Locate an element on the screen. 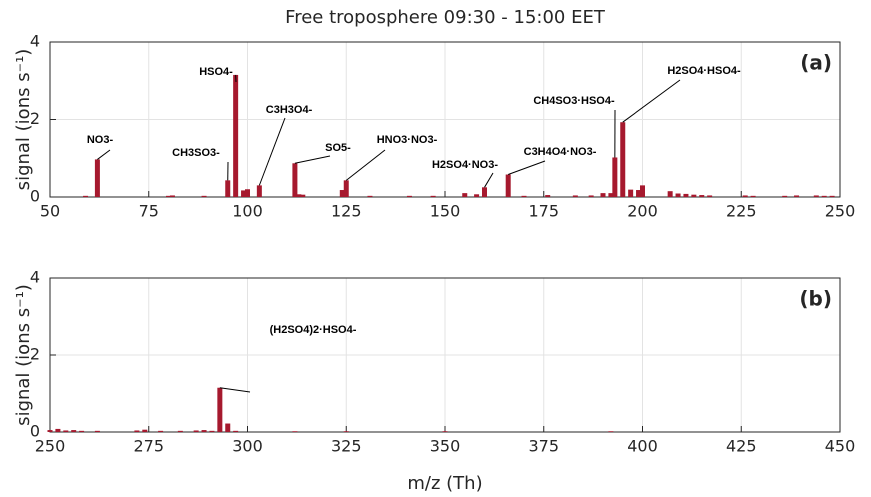  annotation: H2SO4·NO3- is located at coordinates (465, 165).